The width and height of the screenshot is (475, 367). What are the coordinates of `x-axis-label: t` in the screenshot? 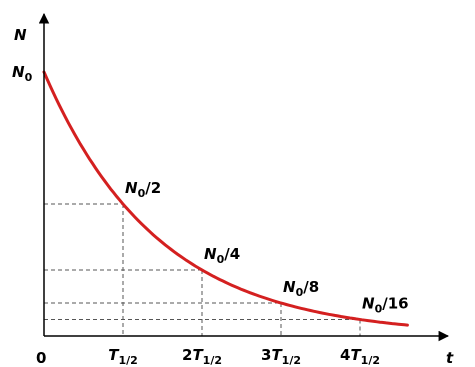 It's located at (450, 358).